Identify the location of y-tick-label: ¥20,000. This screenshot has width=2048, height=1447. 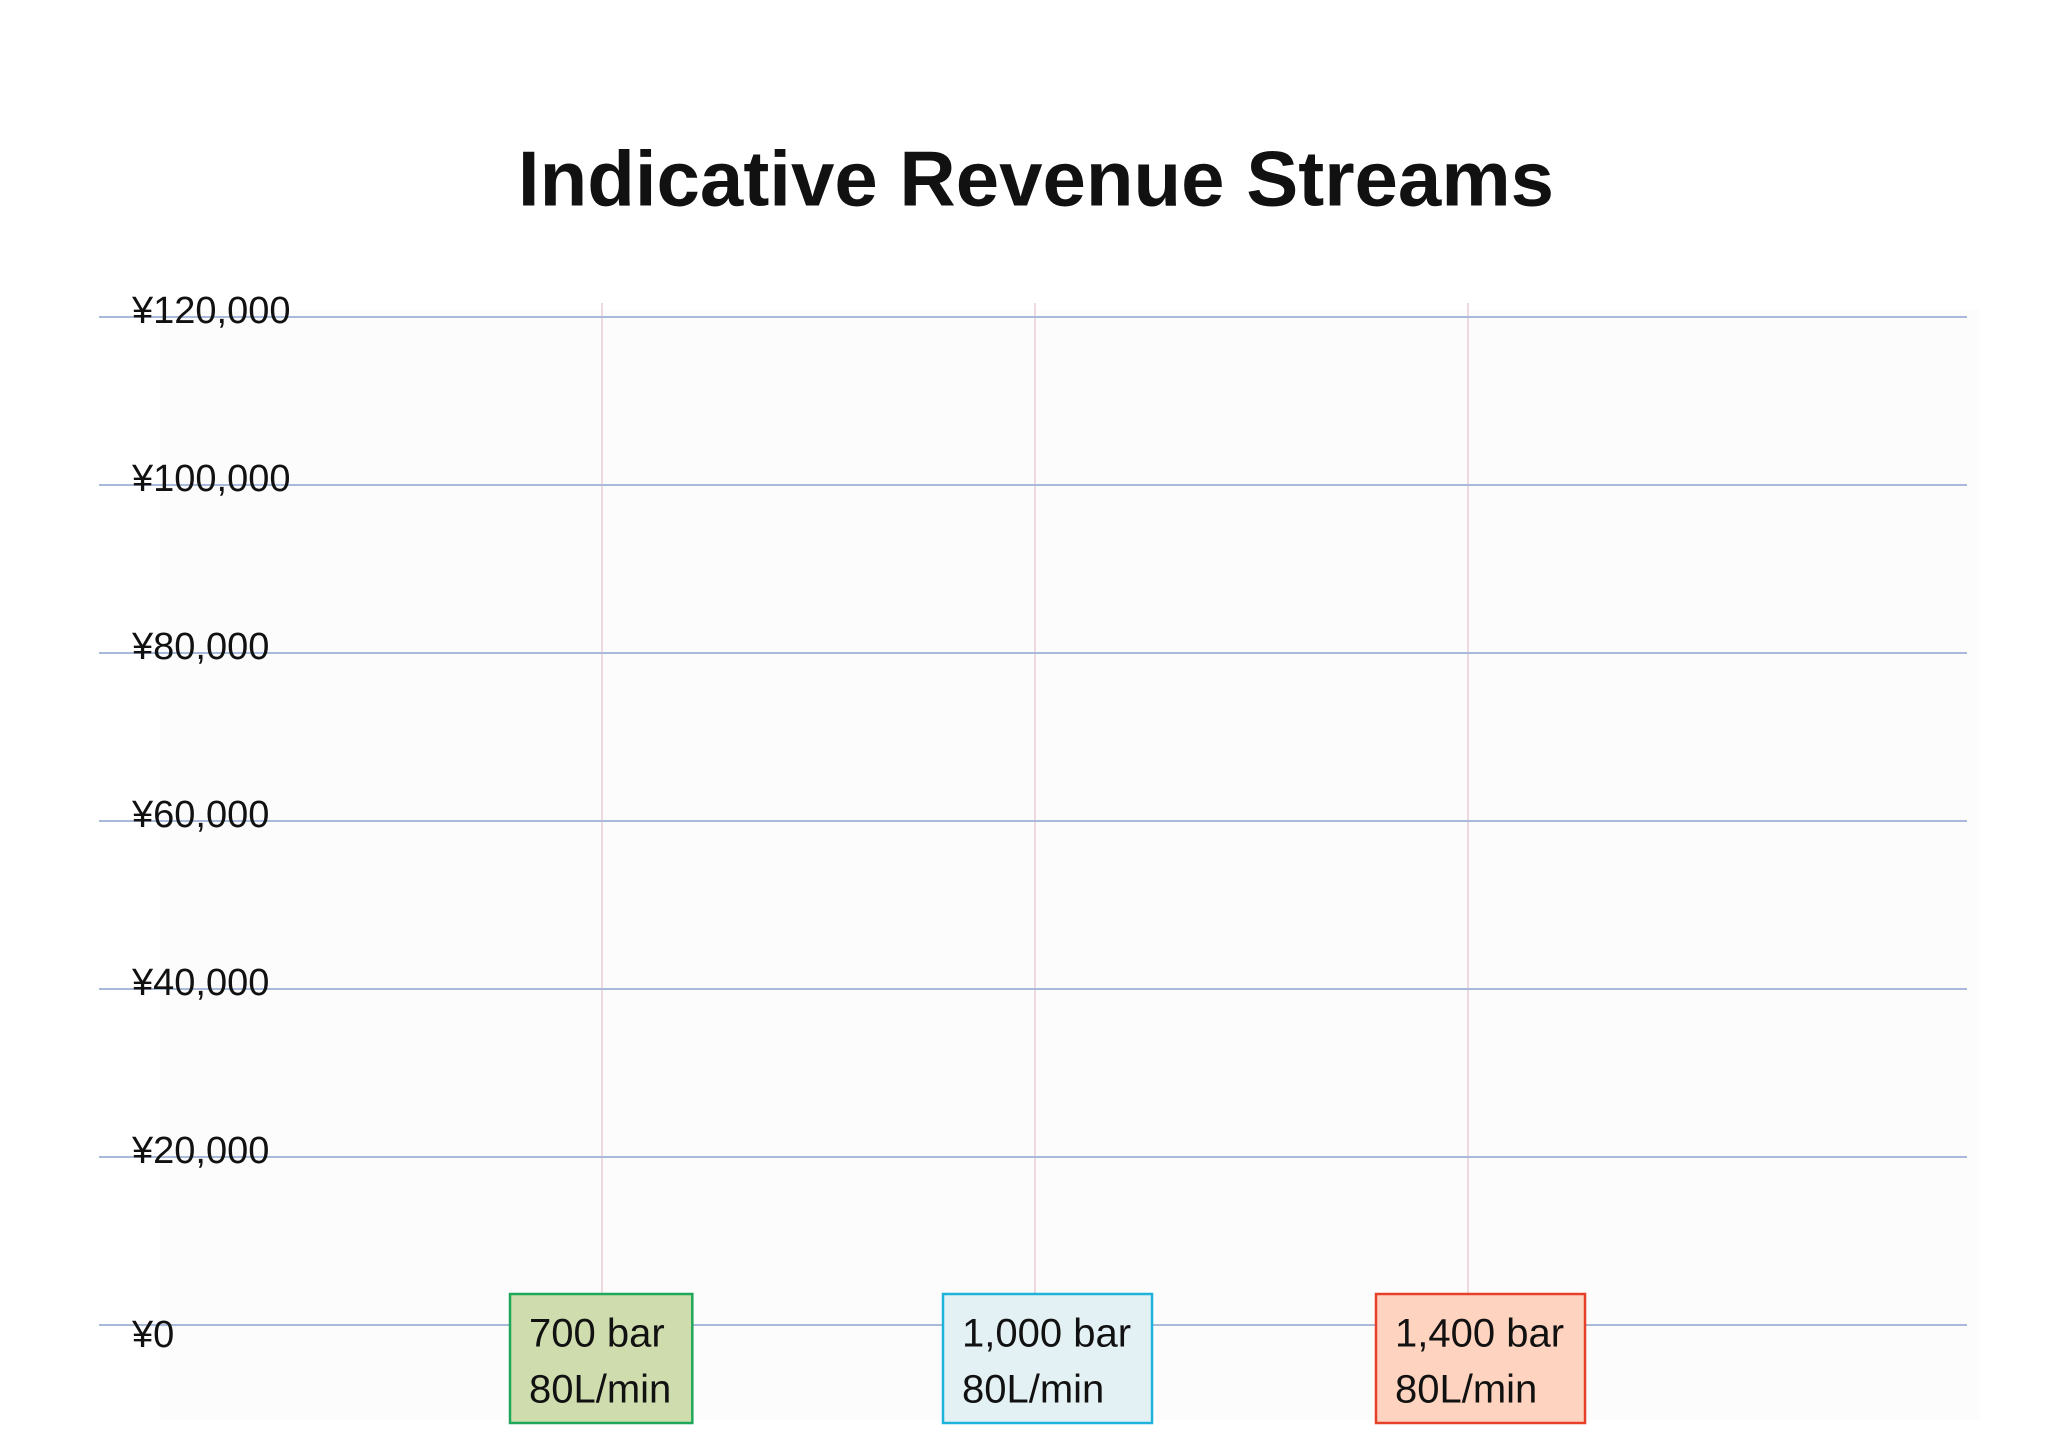
(200, 1151).